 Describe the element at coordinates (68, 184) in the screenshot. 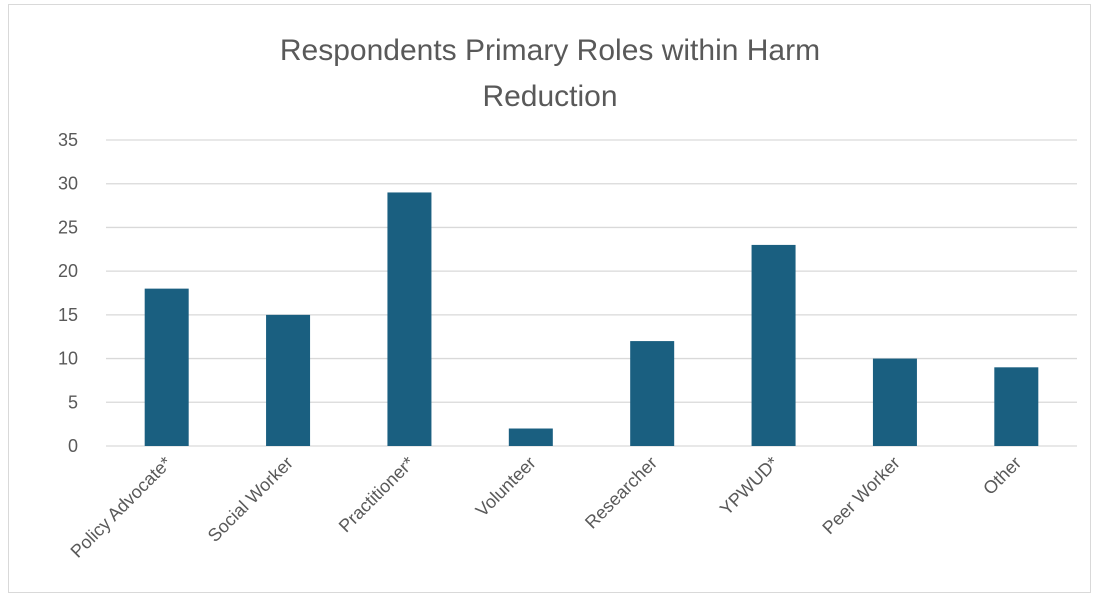

I see `y-tick-label: 30` at that location.